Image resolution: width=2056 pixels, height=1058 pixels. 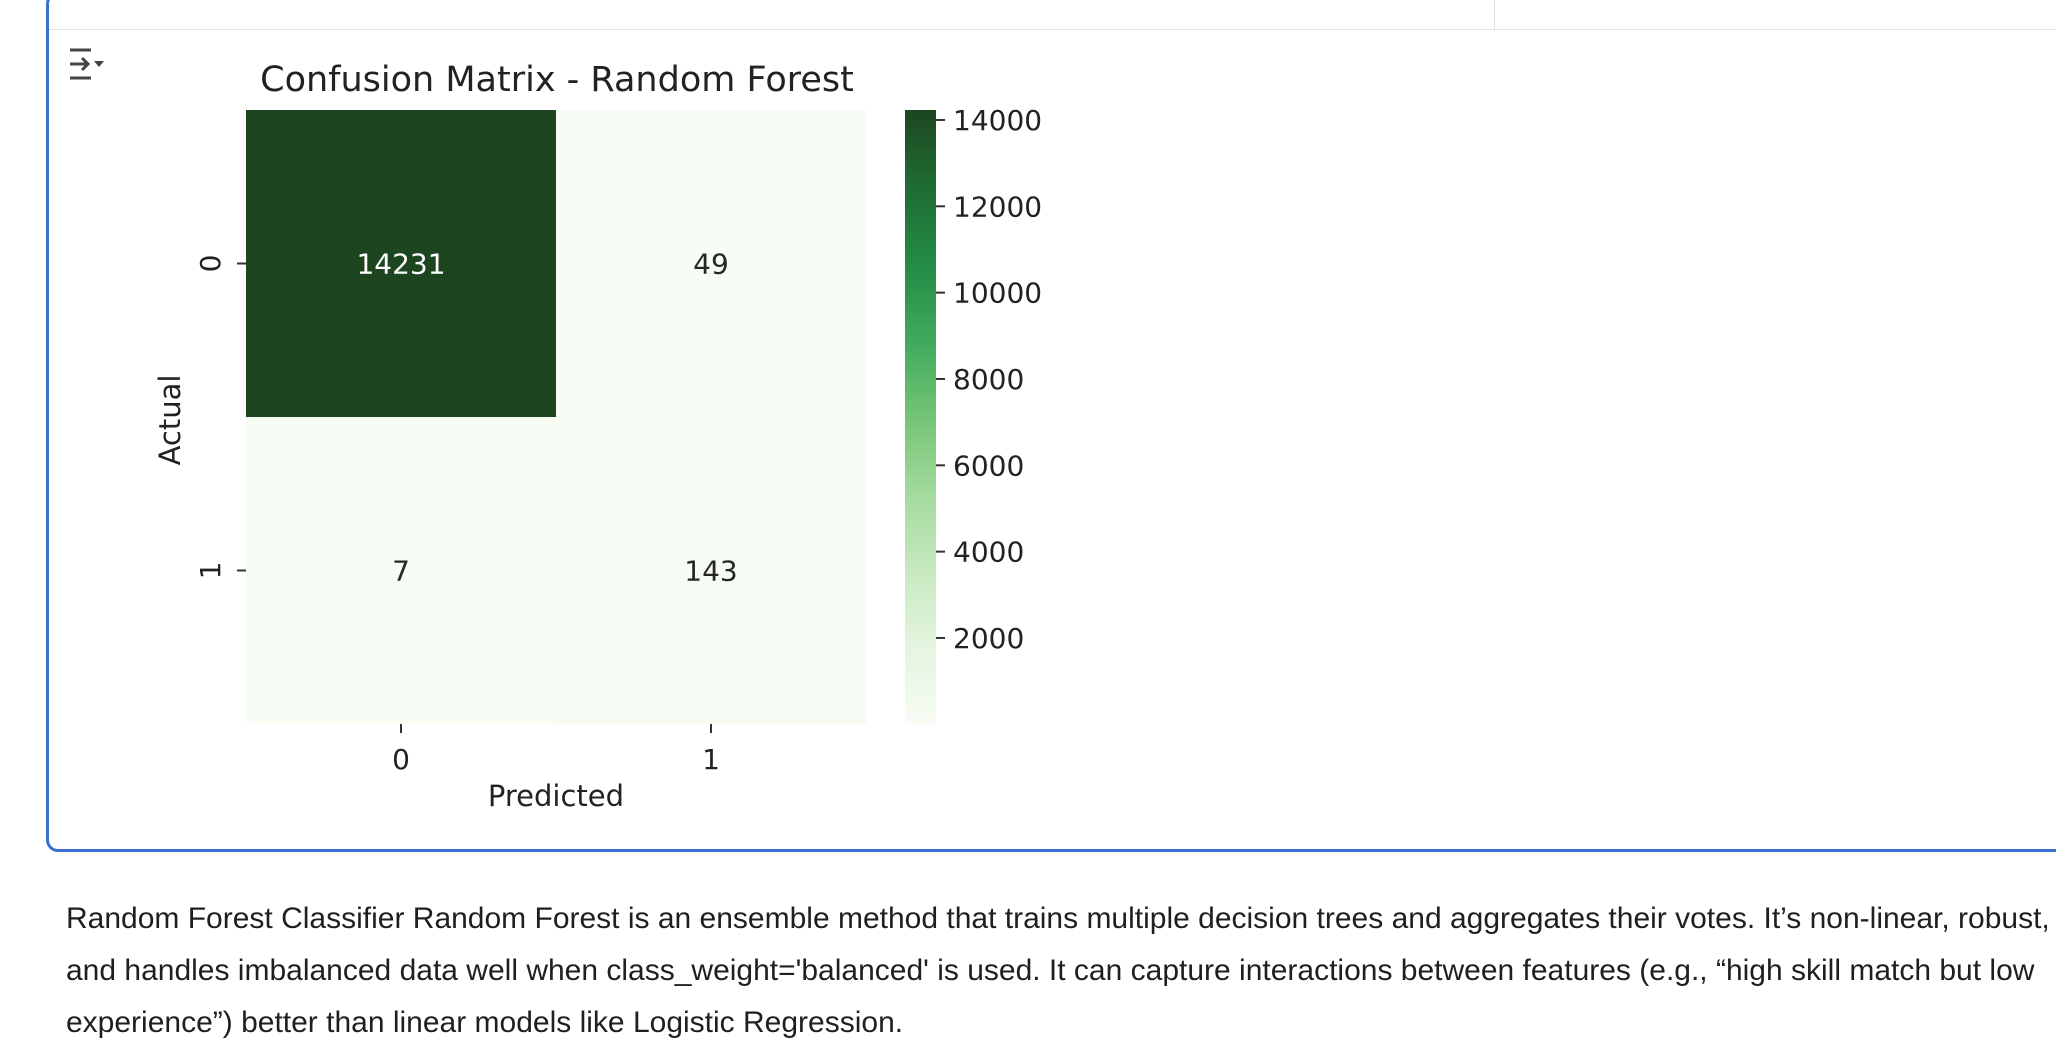 I want to click on y-tick-label-0: 0, so click(x=210, y=264).